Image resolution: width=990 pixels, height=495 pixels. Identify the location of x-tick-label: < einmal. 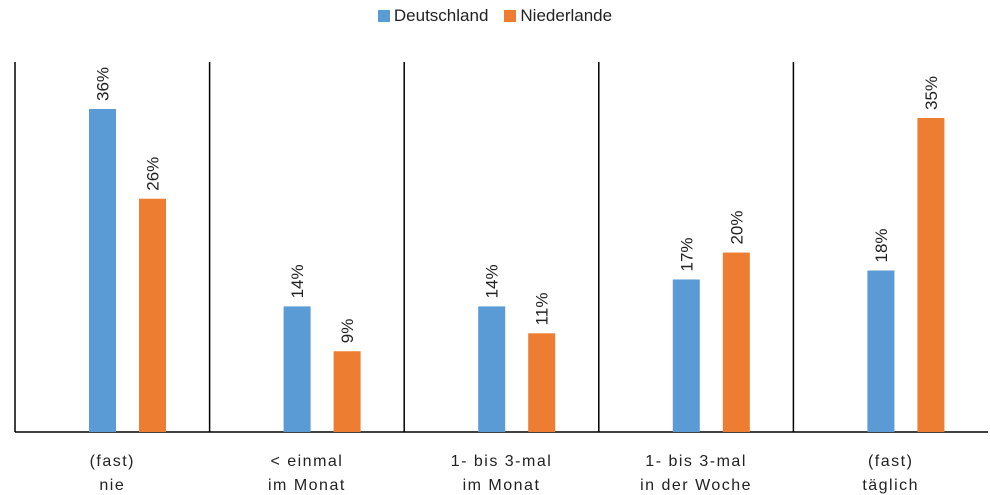
(306, 461).